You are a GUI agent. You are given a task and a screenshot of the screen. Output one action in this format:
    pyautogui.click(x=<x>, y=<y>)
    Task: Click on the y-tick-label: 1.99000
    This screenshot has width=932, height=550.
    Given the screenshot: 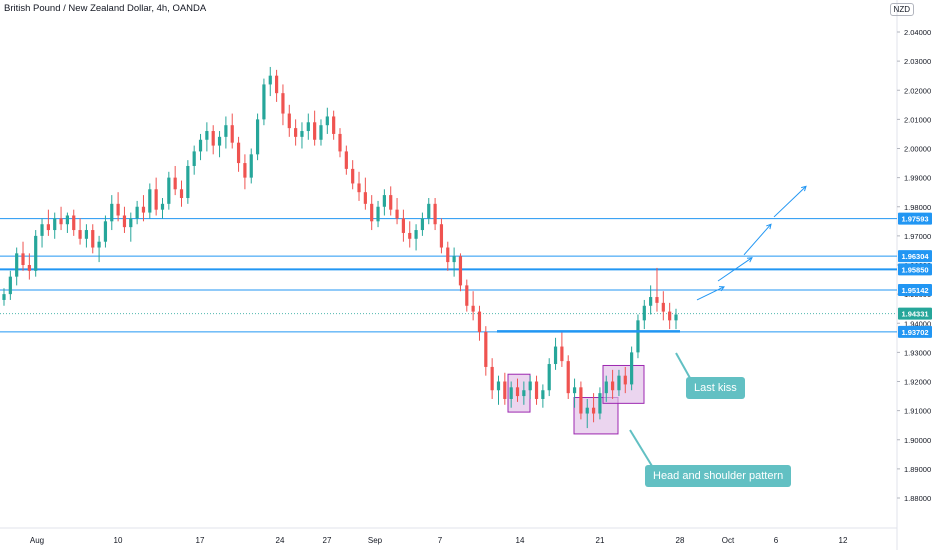 What is the action you would take?
    pyautogui.click(x=917, y=178)
    